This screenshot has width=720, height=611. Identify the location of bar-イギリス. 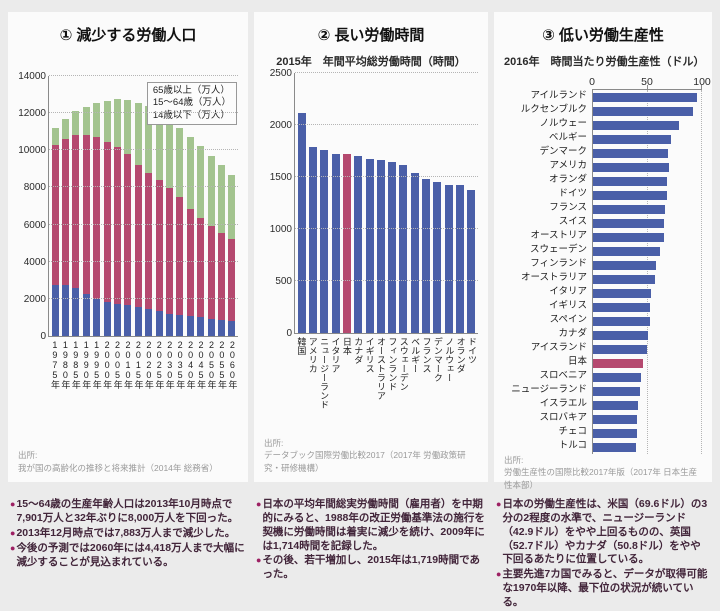
(622, 307).